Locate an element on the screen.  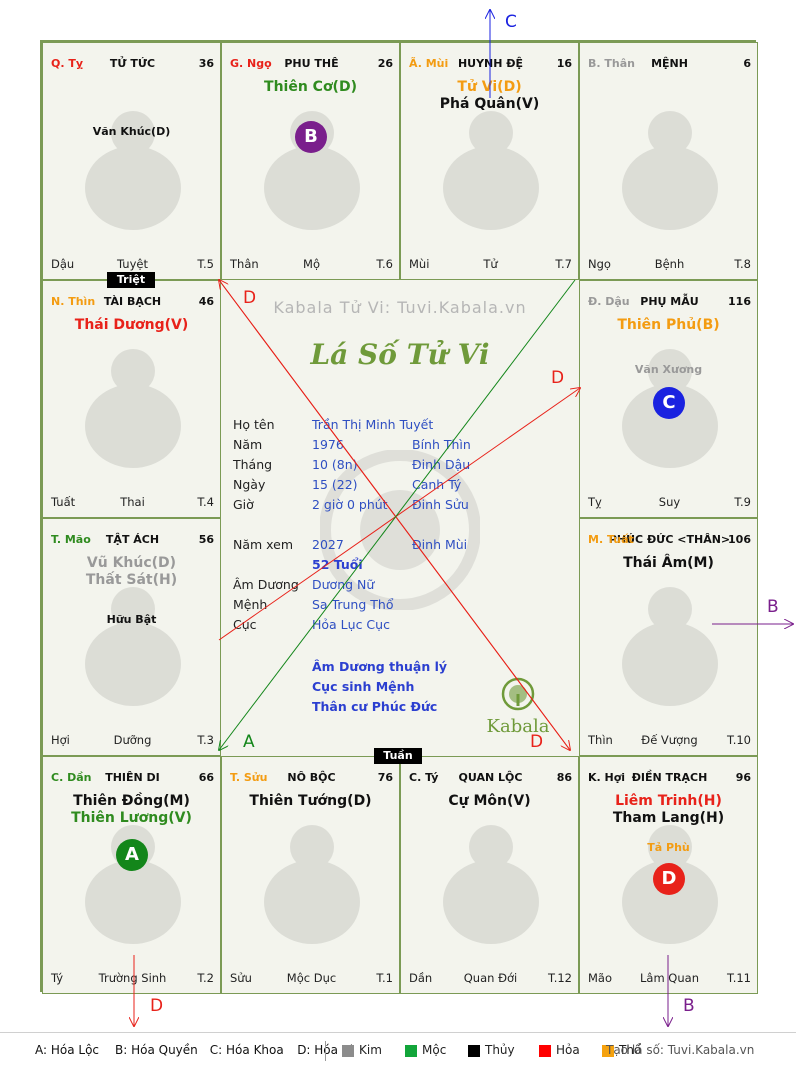
info-value: Trần Thị Minh Tuyết is located at coordinates (373, 424).